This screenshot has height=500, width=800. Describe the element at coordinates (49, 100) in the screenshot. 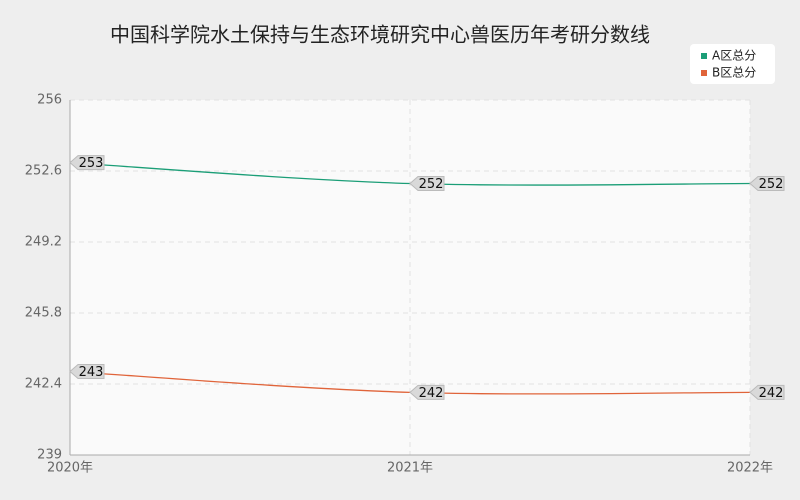

I see `y-tick-label: 256` at that location.